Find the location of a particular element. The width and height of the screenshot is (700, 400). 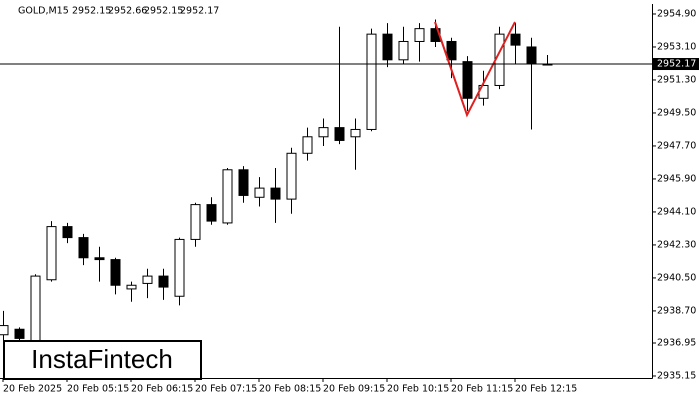

x-tick-label: 20 Feb 06:15 is located at coordinates (162, 389).